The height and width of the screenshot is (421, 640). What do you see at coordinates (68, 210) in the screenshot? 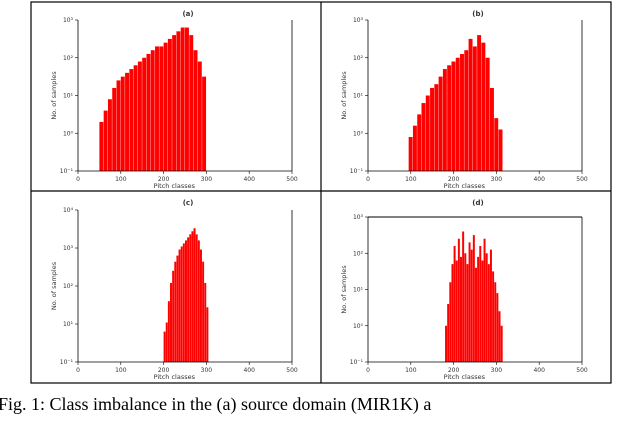
I see `y-tick-label: 10⁴` at bounding box center [68, 210].